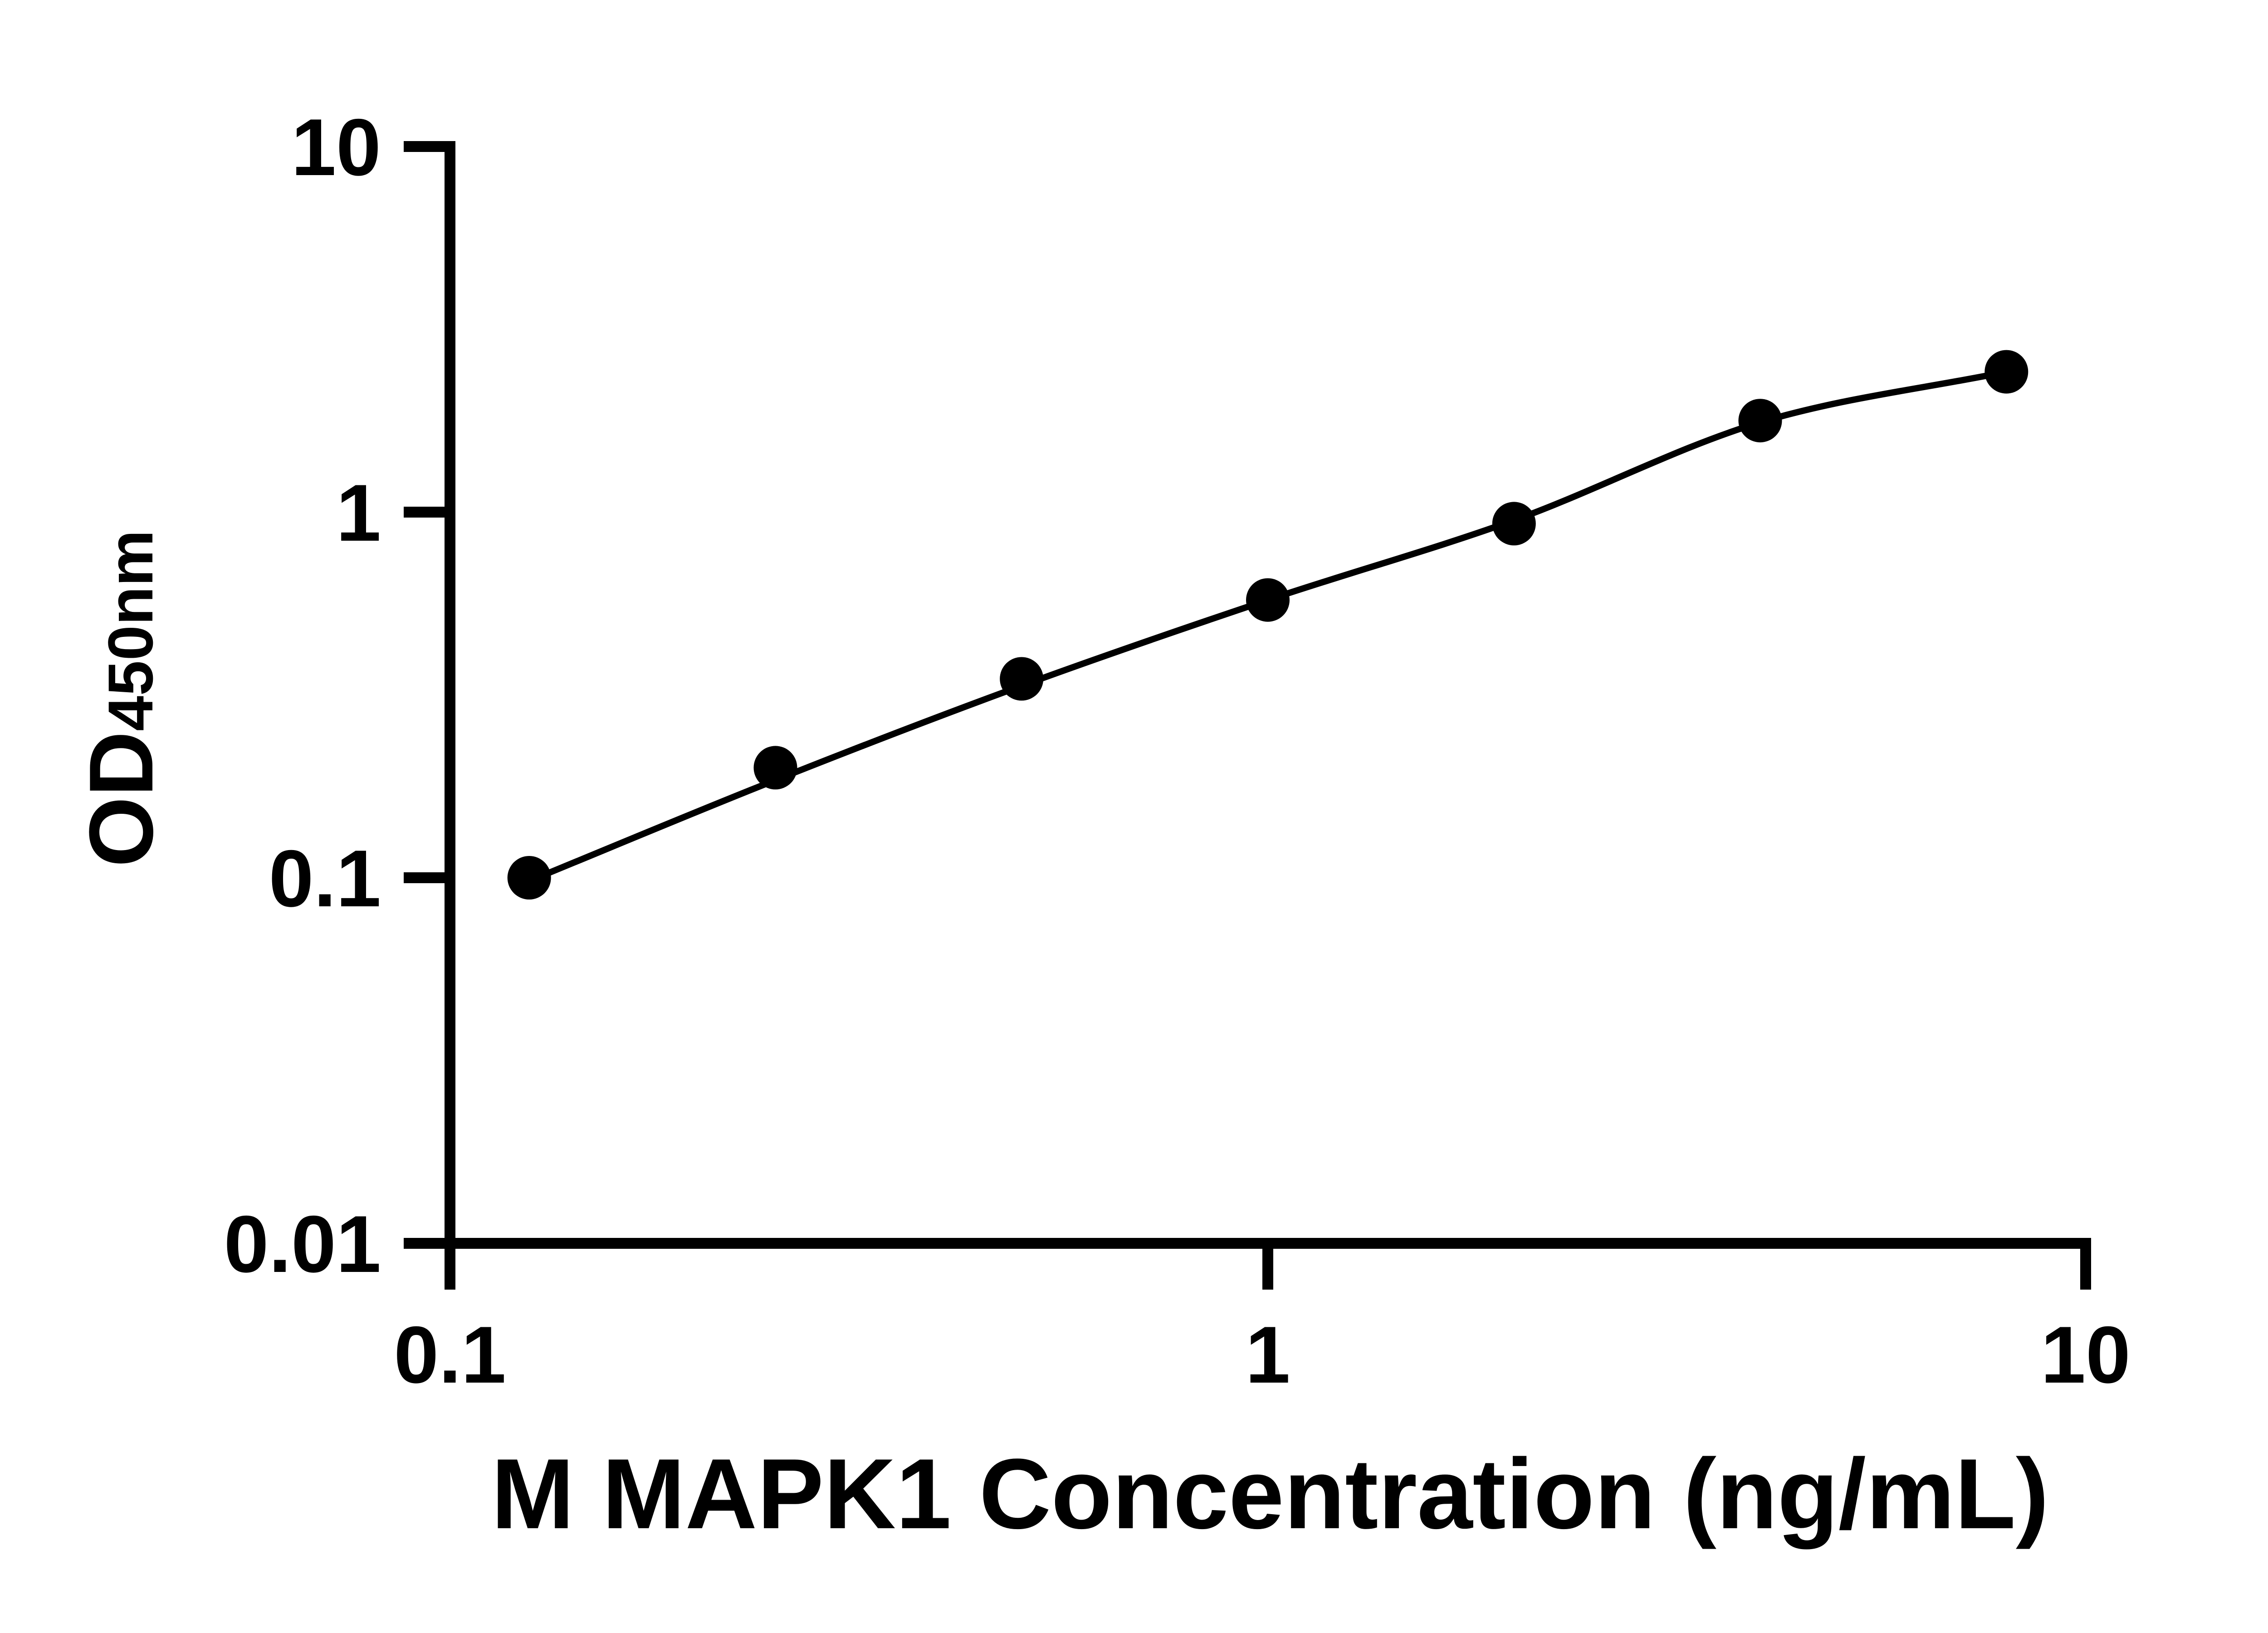 Image resolution: width=2268 pixels, height=1633 pixels. What do you see at coordinates (2086, 1355) in the screenshot?
I see `x-tick-label: 10` at bounding box center [2086, 1355].